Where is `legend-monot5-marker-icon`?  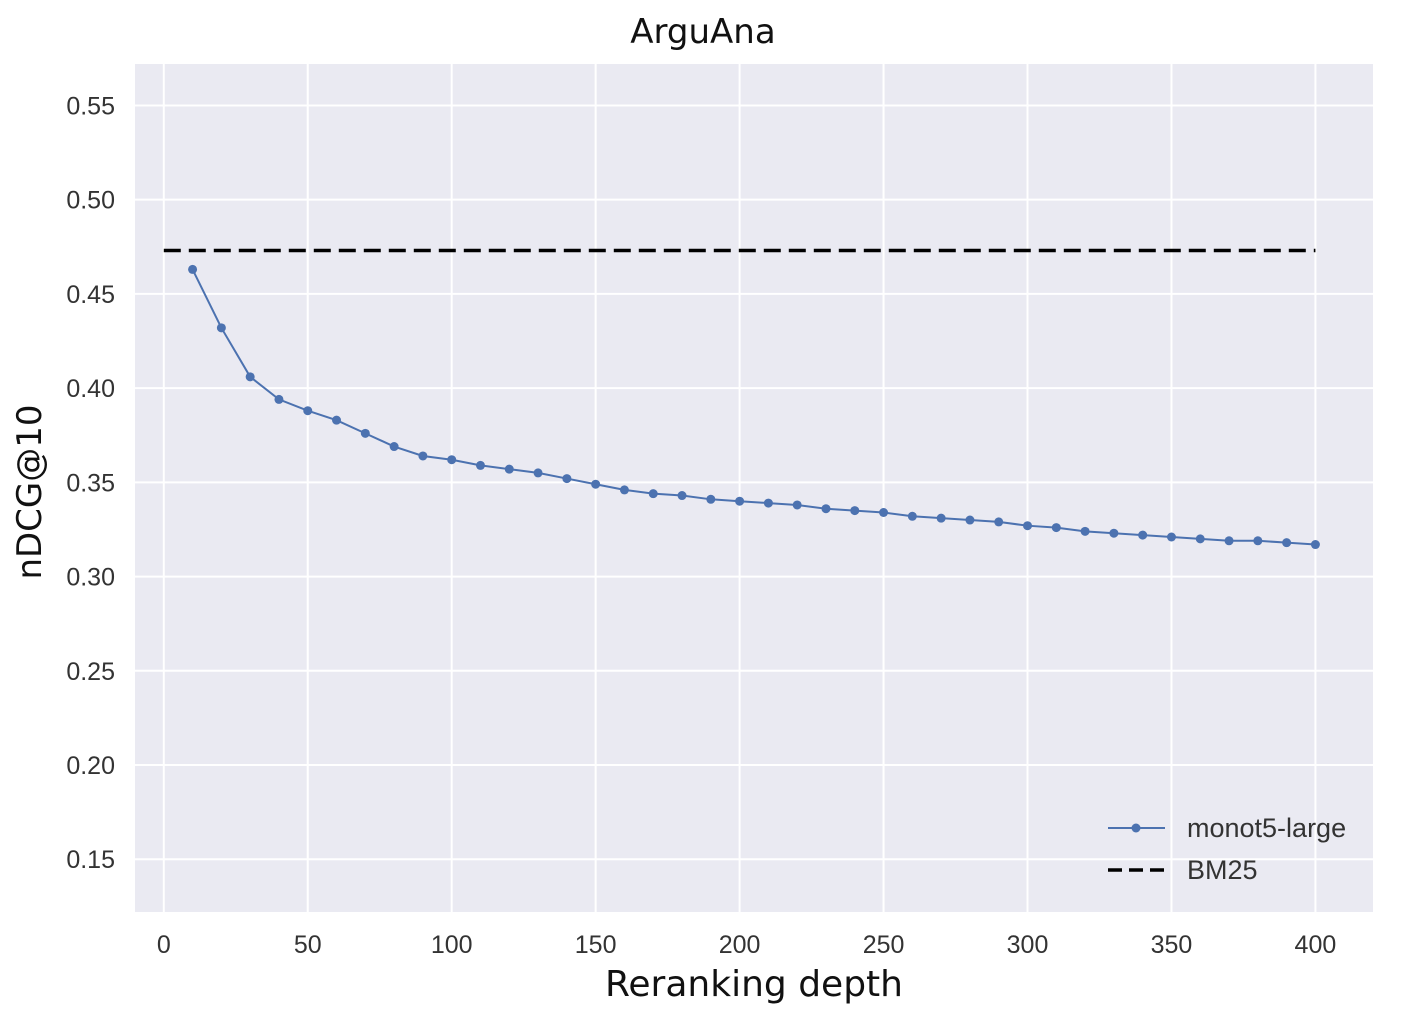
legend-monot5-marker-icon is located at coordinates (1136, 828).